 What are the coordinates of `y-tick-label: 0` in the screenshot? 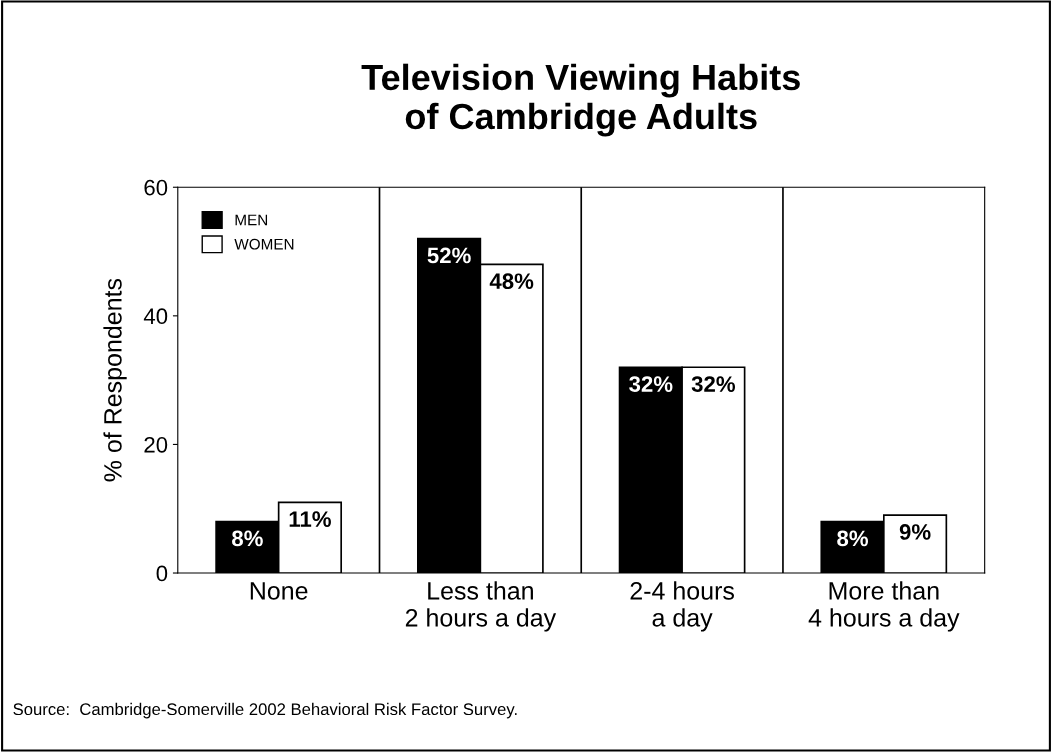 It's located at (162, 573).